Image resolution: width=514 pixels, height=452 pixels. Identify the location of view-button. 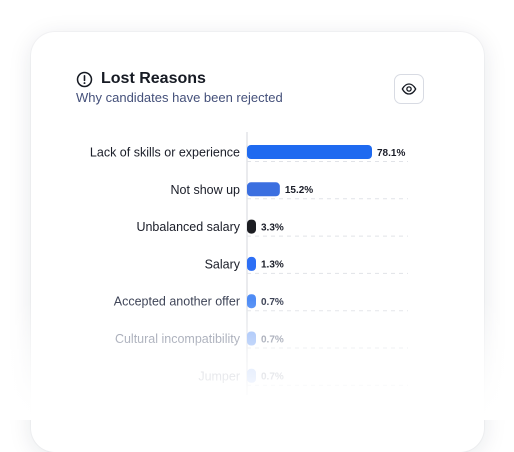
(409, 89).